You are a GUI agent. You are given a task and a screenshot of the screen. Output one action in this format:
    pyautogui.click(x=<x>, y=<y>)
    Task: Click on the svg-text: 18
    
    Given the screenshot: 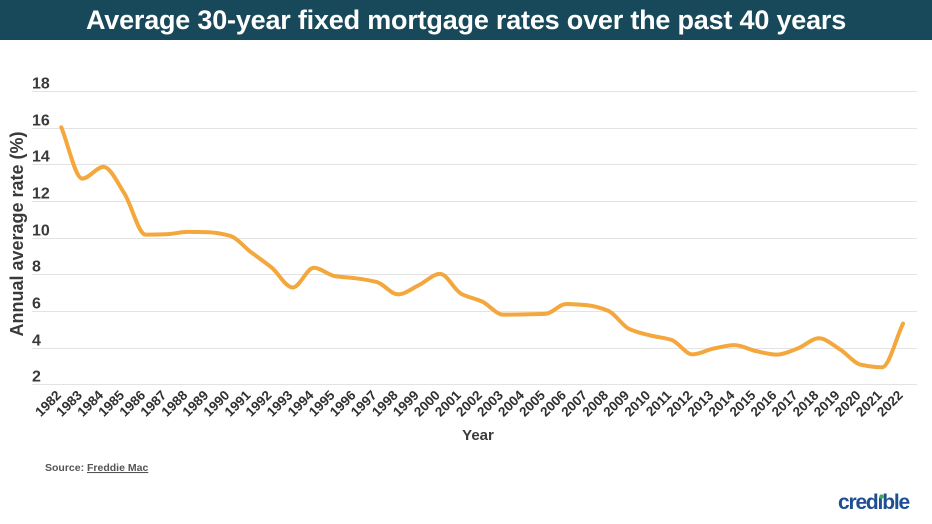 What is the action you would take?
    pyautogui.click(x=41, y=84)
    